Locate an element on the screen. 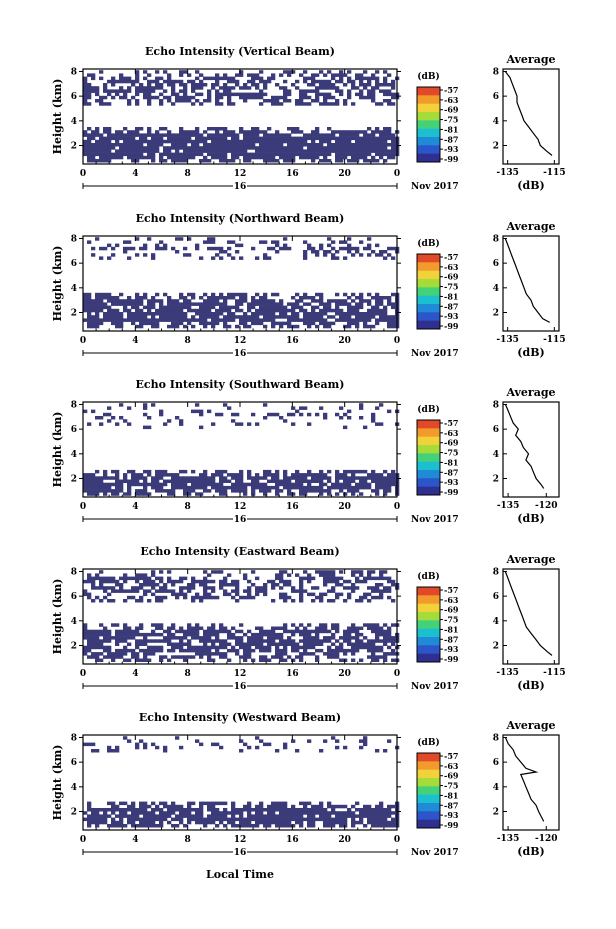 The image size is (616, 929). average-title: Average is located at coordinates (530, 725).